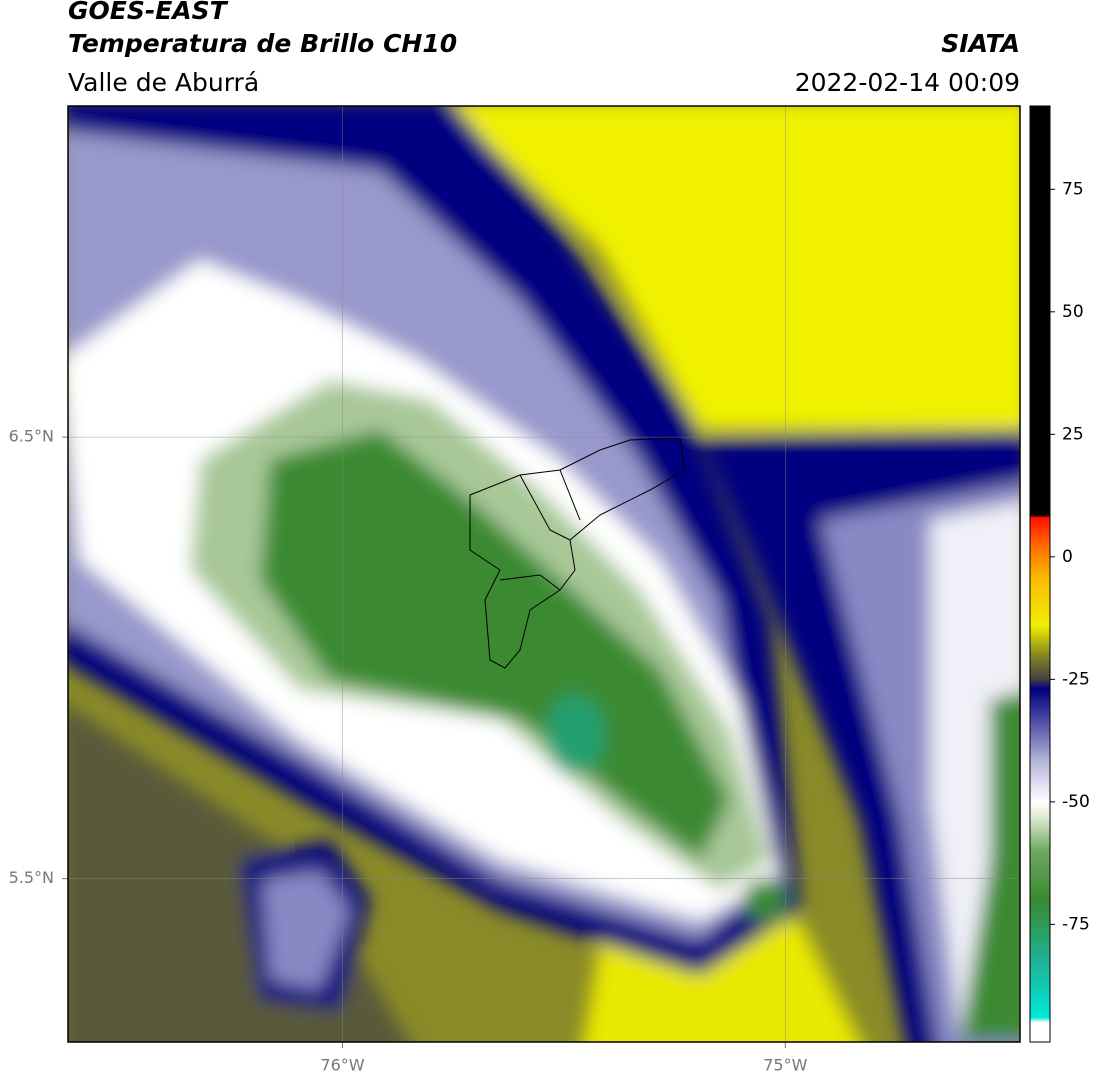 The width and height of the screenshot is (1094, 1082). I want to click on colorbar-tick-label: -25, so click(1076, 679).